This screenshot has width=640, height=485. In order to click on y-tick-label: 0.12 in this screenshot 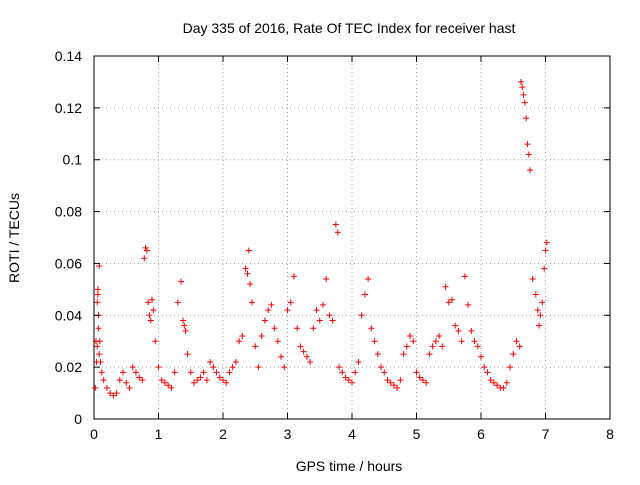, I will do `click(68, 108)`.